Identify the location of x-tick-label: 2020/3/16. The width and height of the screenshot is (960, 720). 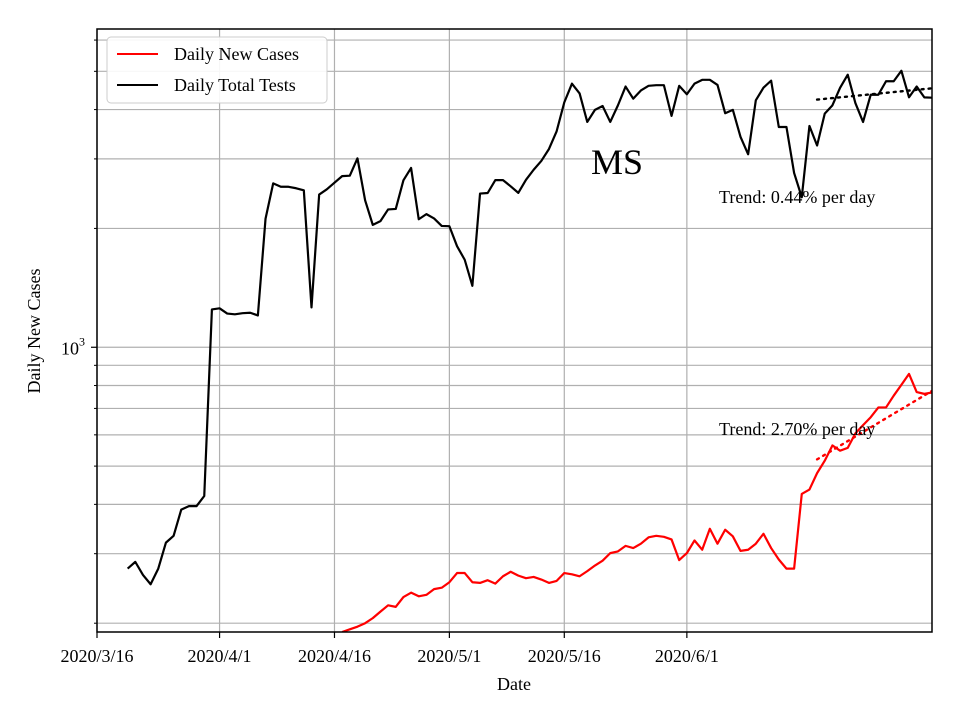
(96, 656).